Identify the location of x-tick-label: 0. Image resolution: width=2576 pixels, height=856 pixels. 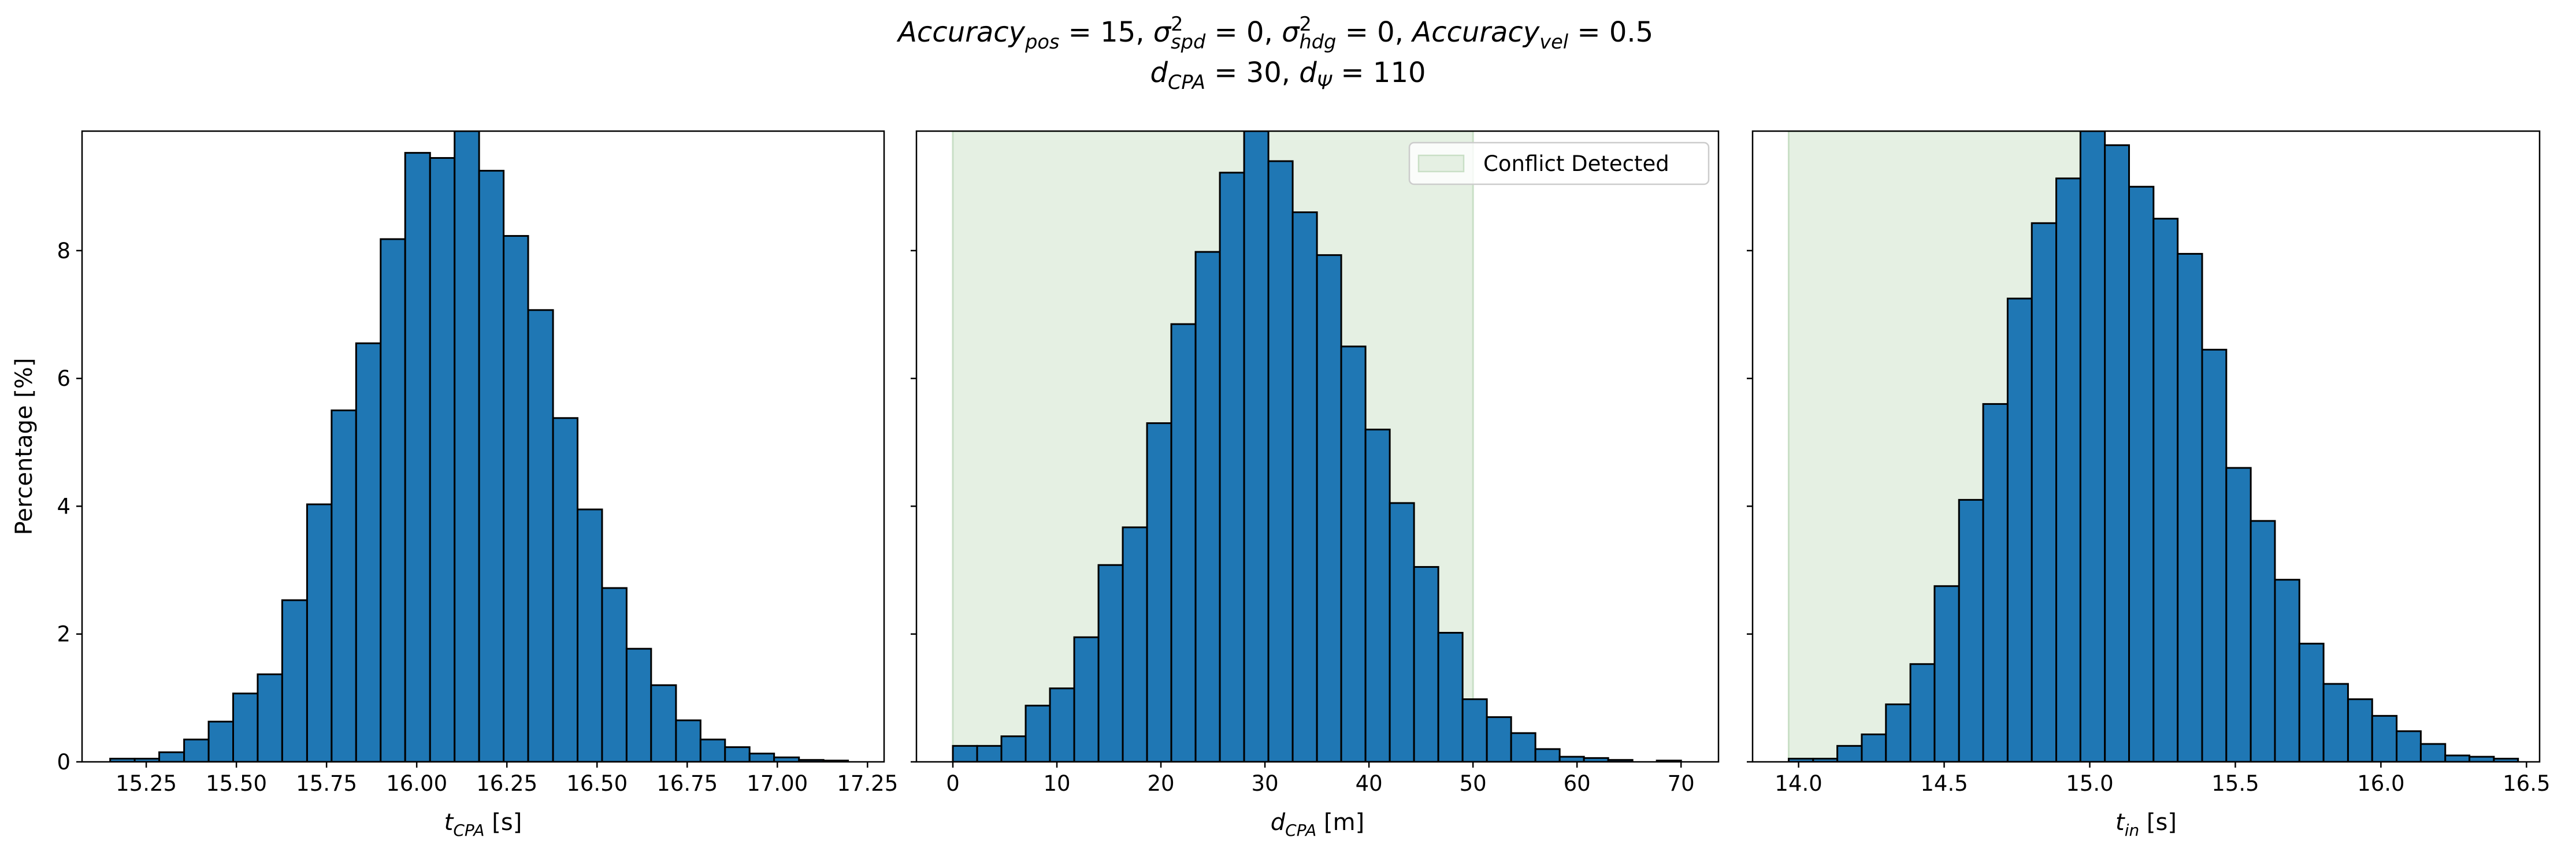
(953, 783).